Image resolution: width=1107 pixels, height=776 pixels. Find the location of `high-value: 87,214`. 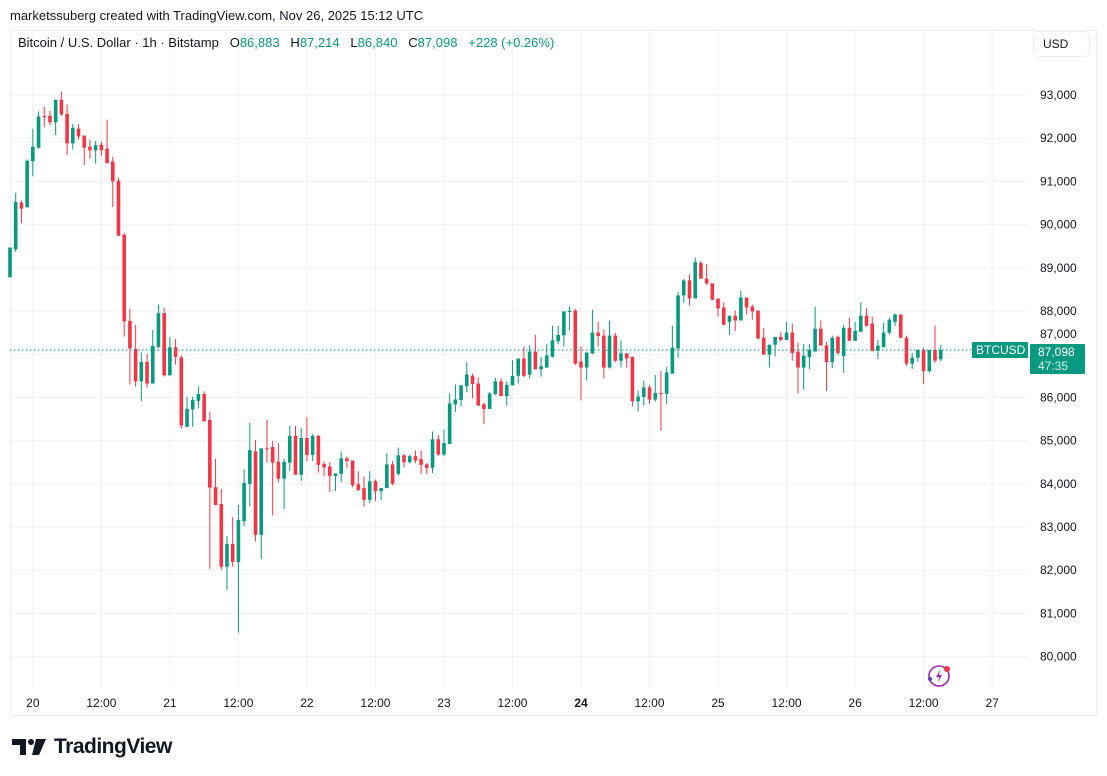

high-value: 87,214 is located at coordinates (319, 42).